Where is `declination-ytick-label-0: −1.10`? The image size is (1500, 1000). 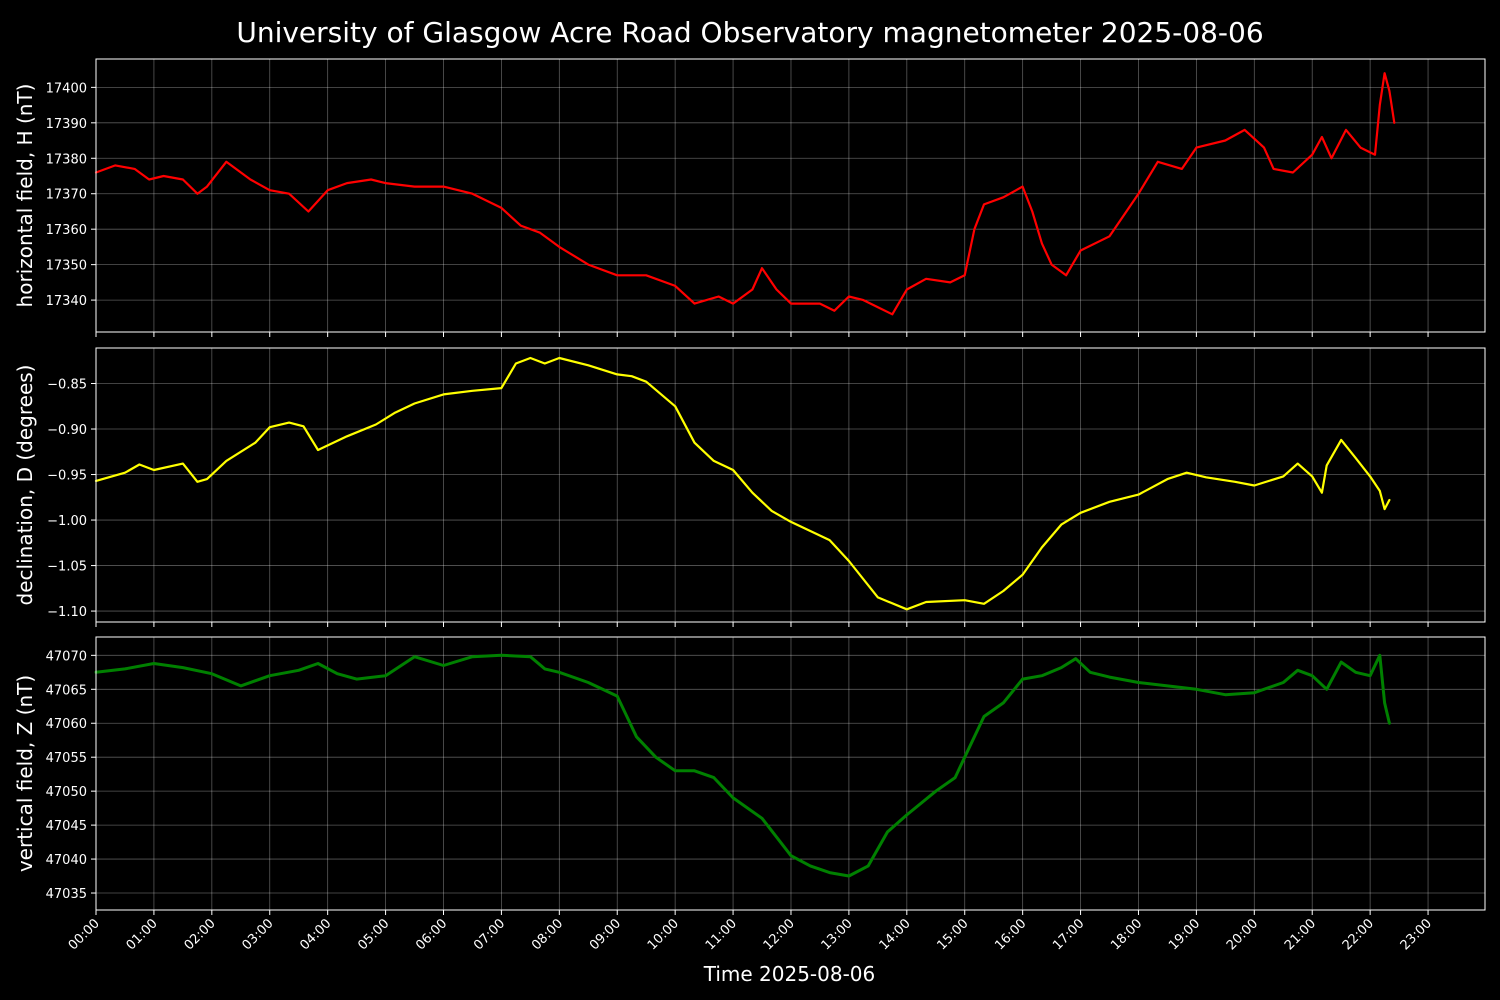 declination-ytick-label-0: −1.10 is located at coordinates (67, 612).